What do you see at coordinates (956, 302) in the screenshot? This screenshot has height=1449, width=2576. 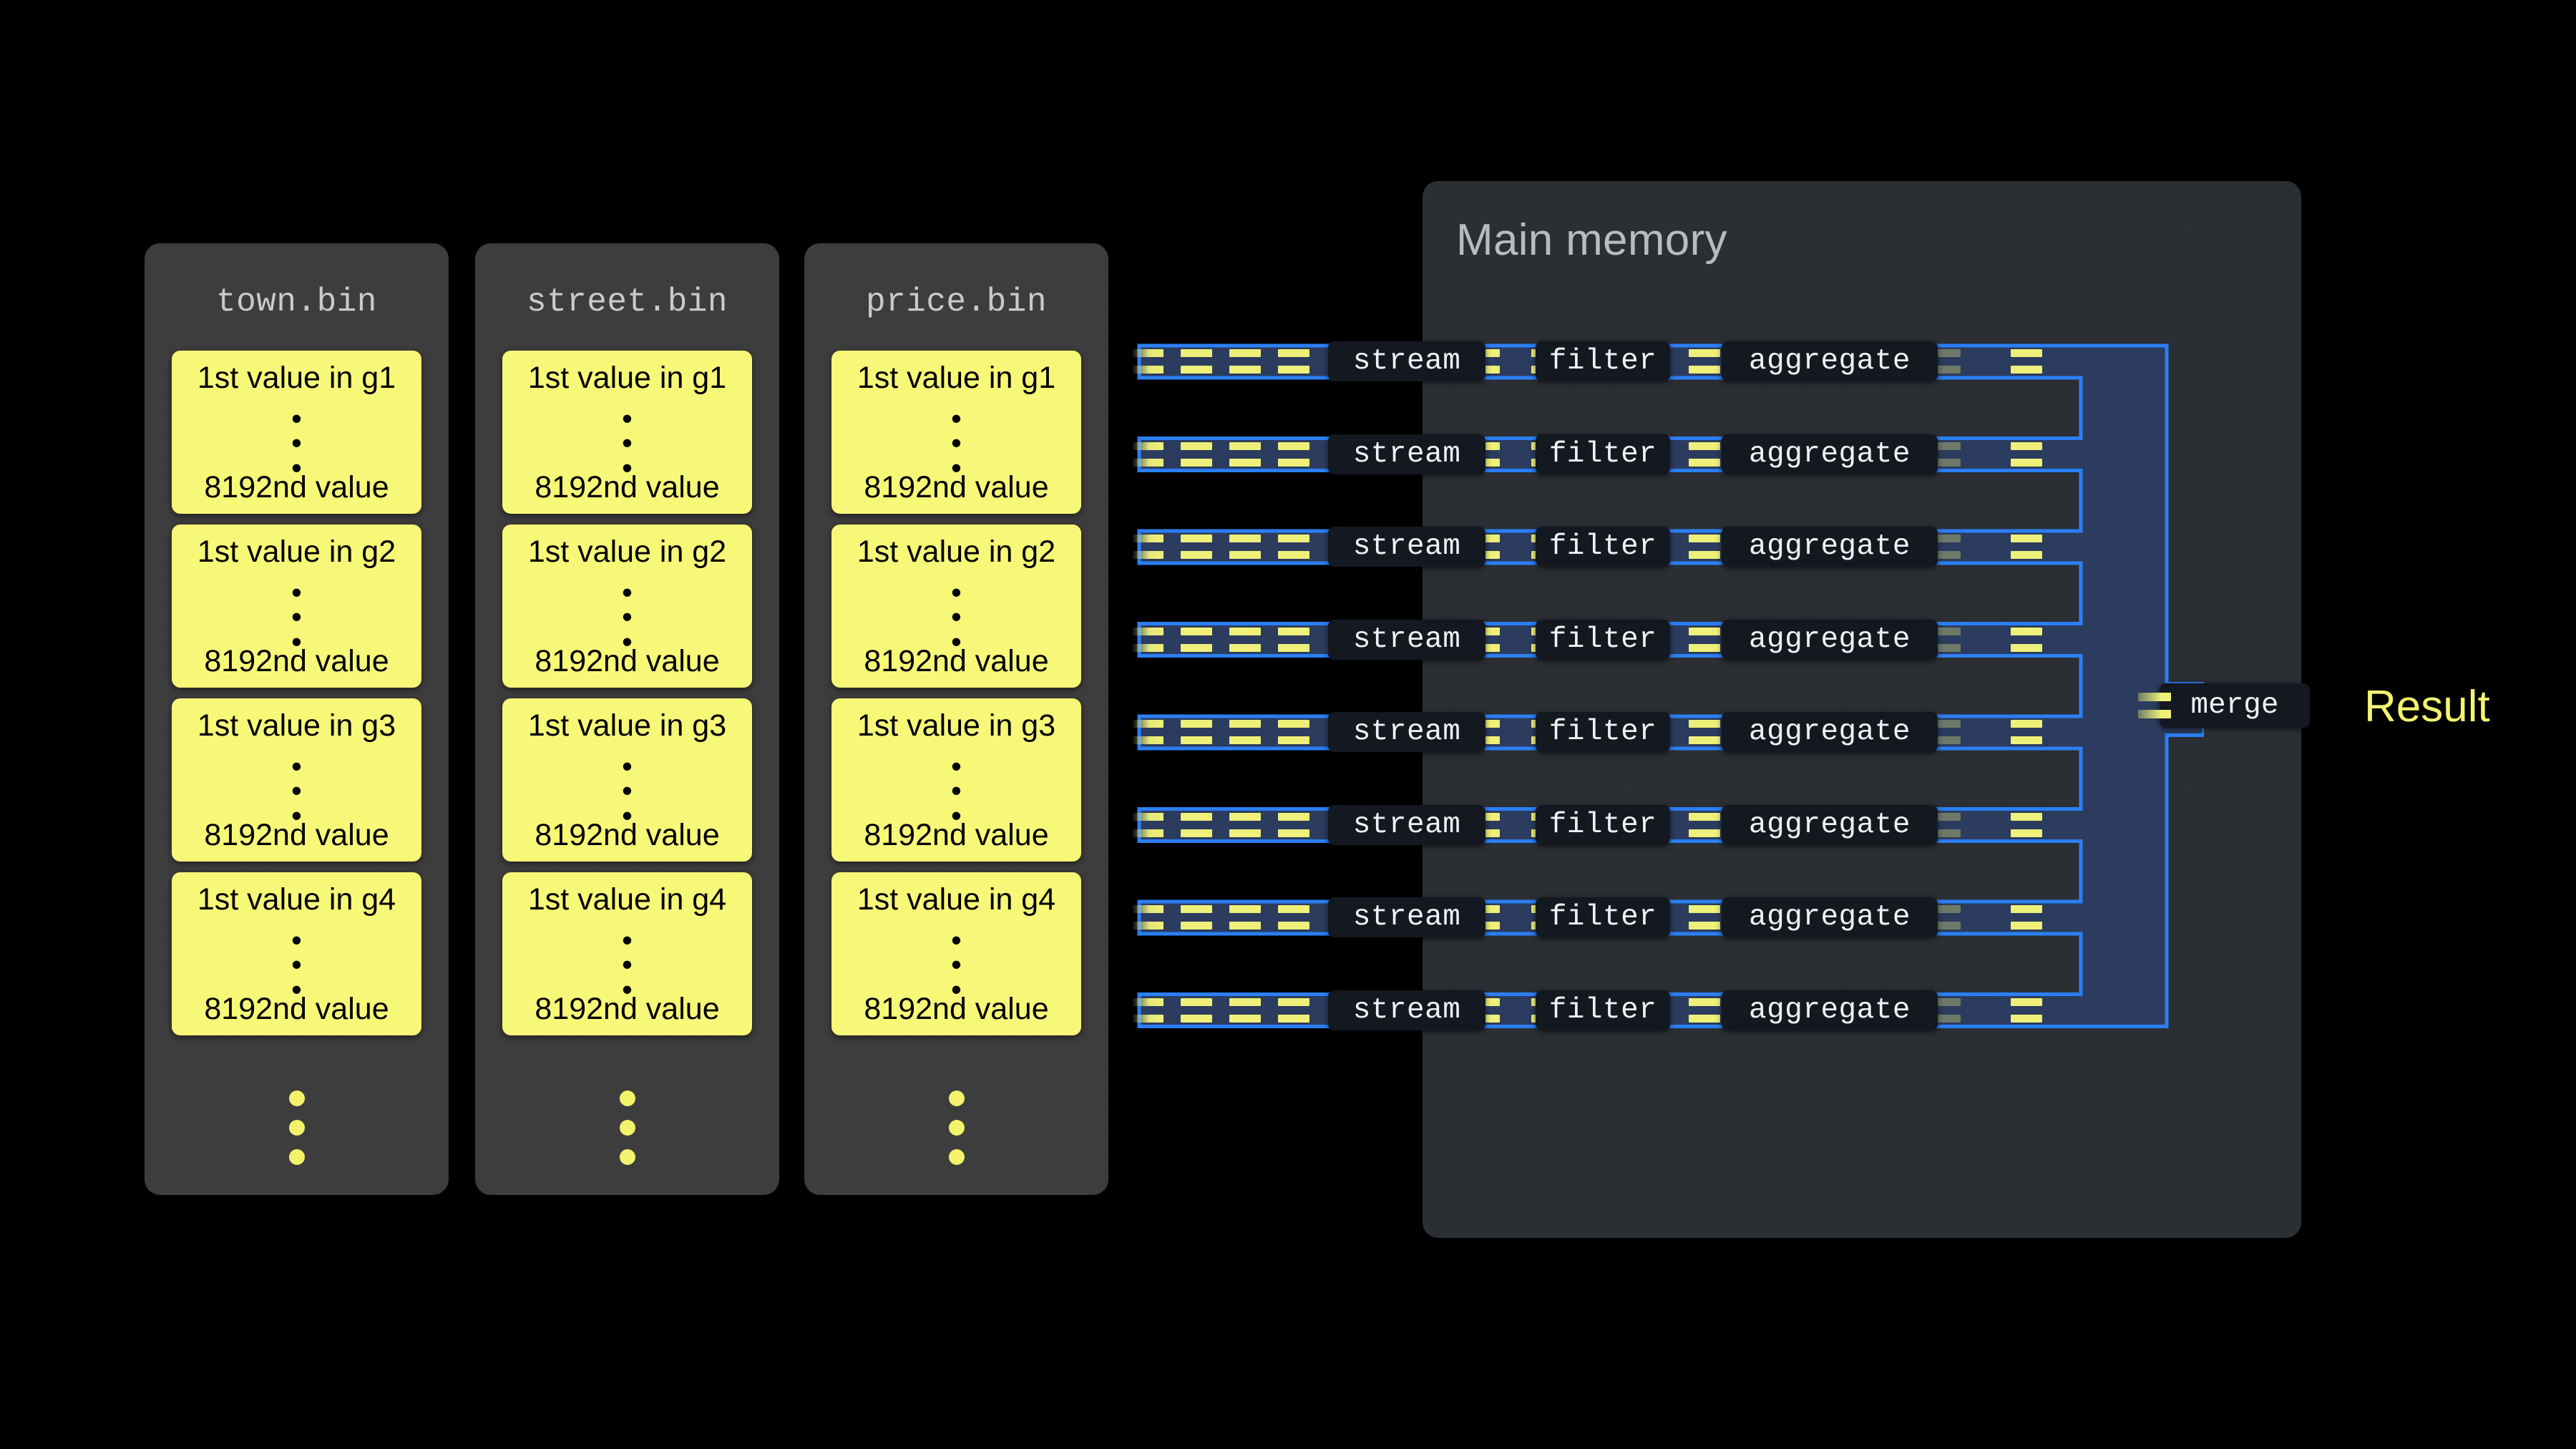 I see `column-file-name: price.bin` at bounding box center [956, 302].